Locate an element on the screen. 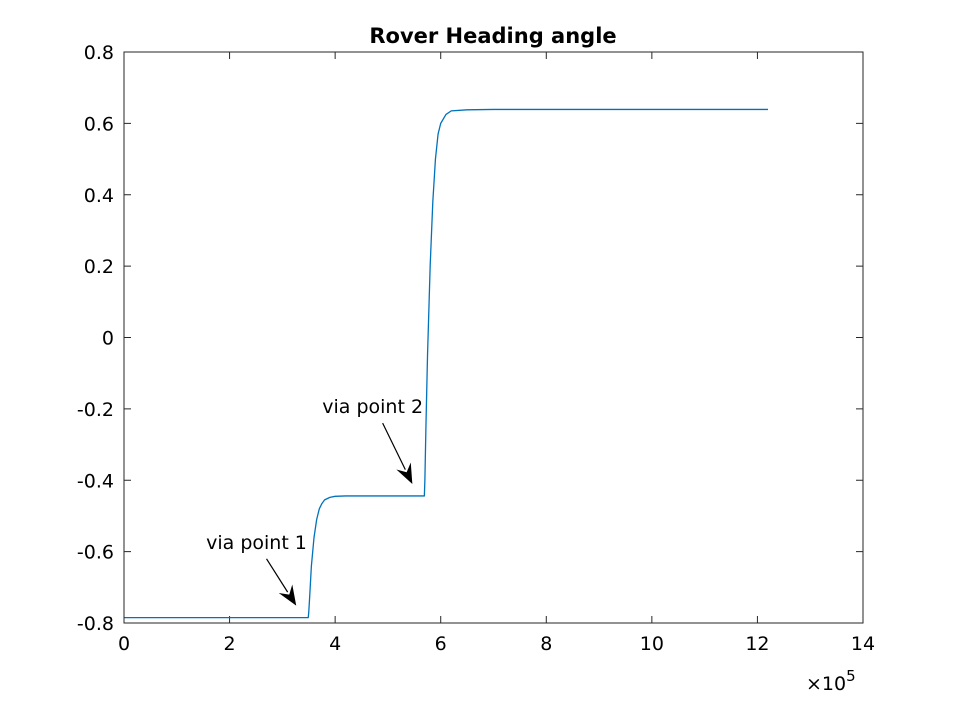 The width and height of the screenshot is (955, 701). x-tick-label: 14 is located at coordinates (863, 644).